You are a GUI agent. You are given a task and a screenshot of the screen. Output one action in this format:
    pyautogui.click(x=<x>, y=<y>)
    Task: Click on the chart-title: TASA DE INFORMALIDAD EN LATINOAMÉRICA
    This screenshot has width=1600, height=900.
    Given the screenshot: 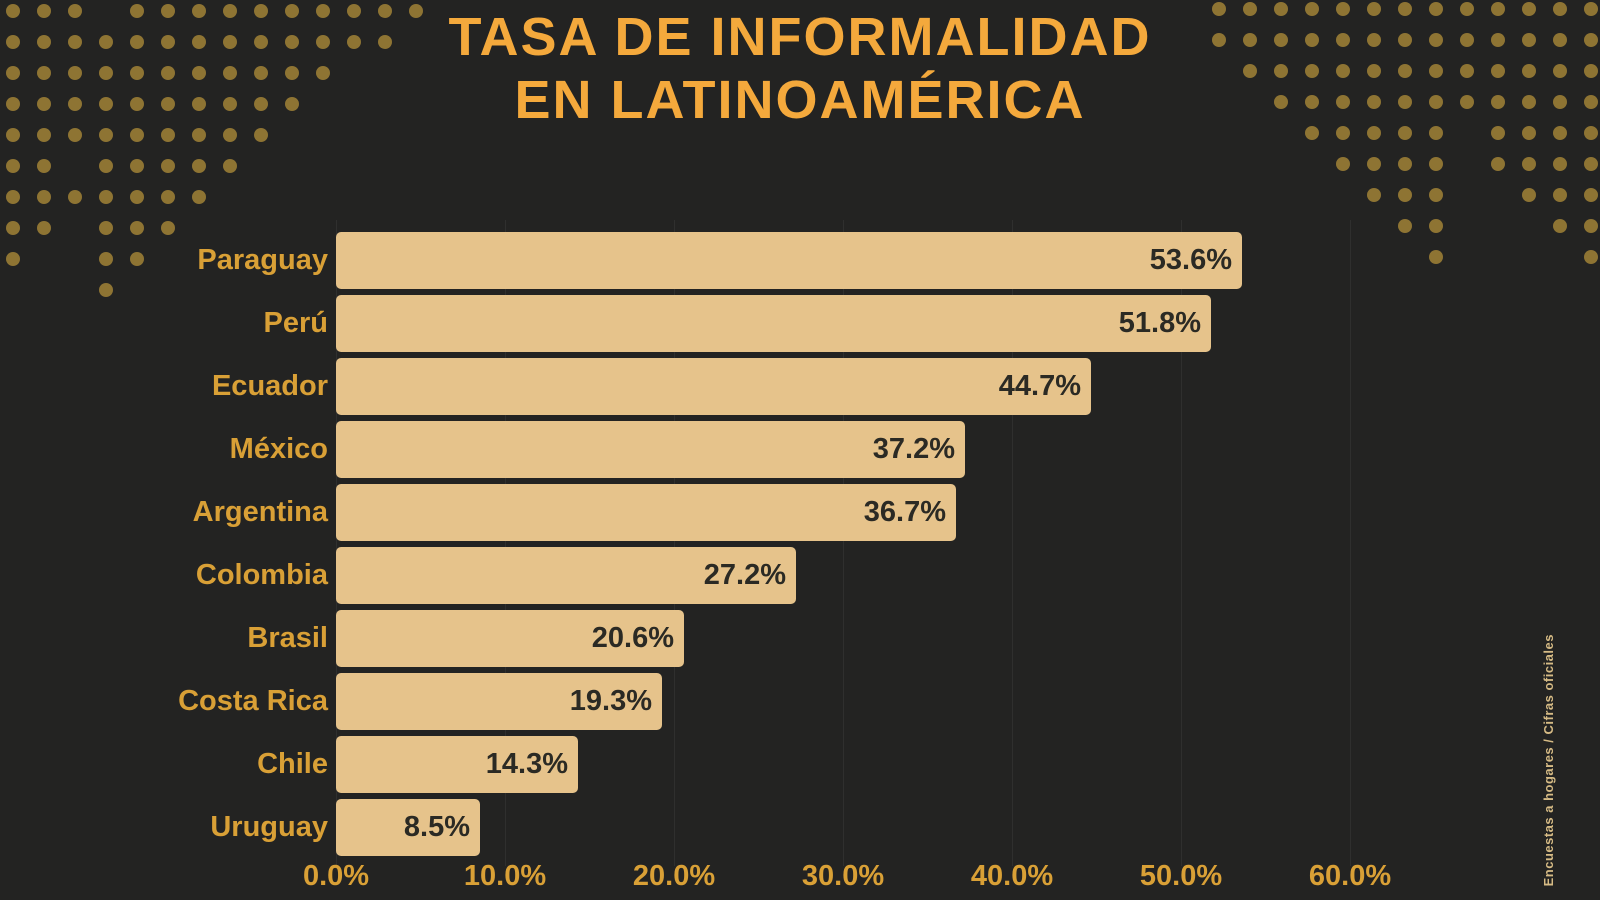 What is the action you would take?
    pyautogui.click(x=800, y=68)
    